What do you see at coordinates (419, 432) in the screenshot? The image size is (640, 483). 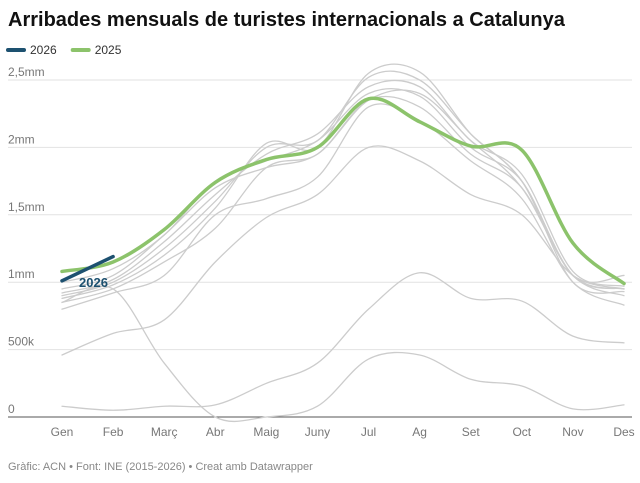 I see `x-tick-label: Ag` at bounding box center [419, 432].